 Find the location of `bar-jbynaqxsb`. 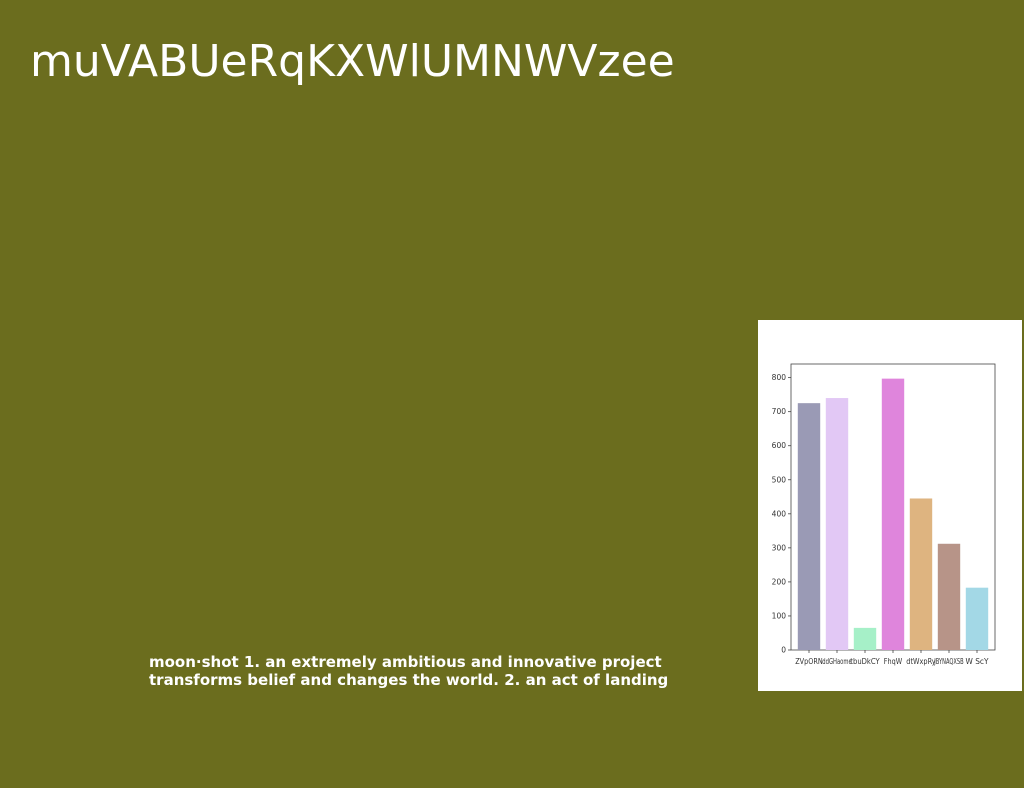

bar-jbynaqxsb is located at coordinates (949, 596).